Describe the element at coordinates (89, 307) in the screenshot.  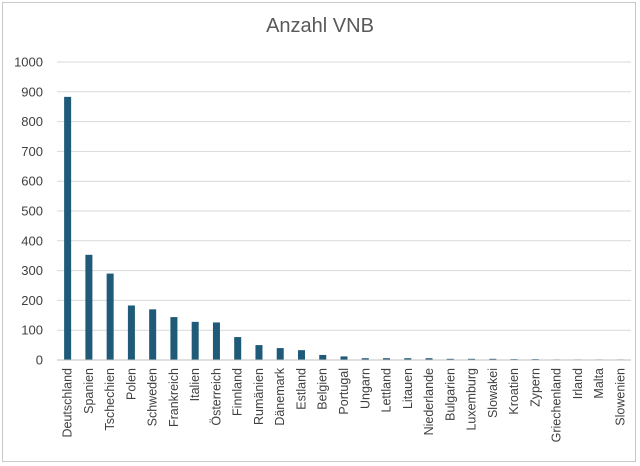
I see `bar-spanien` at that location.